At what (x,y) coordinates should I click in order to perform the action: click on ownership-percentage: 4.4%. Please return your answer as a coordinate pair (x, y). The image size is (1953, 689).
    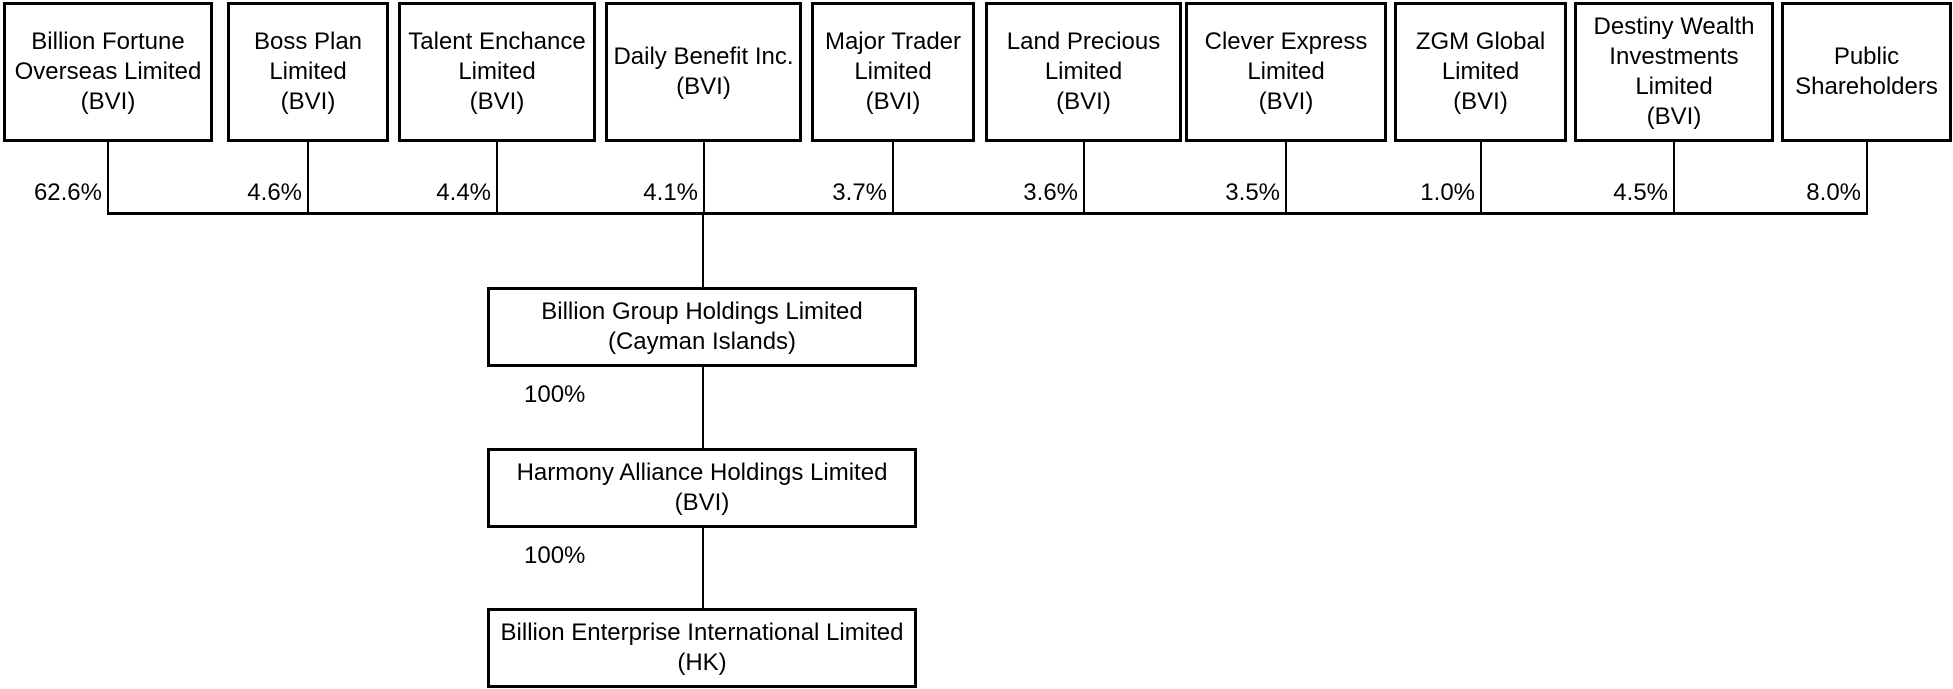
    Looking at the image, I should click on (463, 192).